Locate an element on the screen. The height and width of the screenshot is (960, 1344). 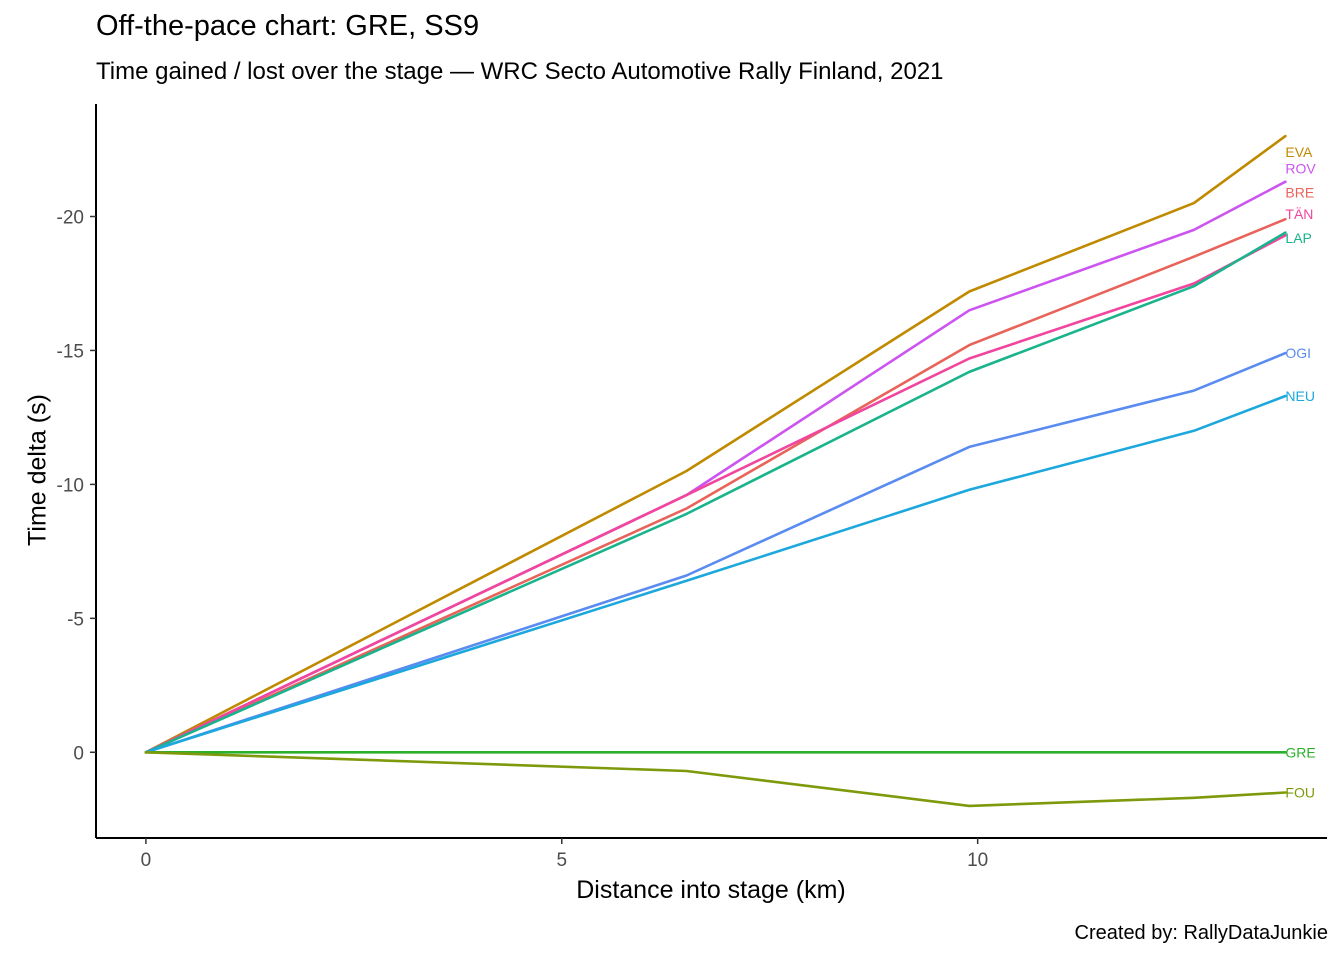
x-tick-label: 0 is located at coordinates (146, 860).